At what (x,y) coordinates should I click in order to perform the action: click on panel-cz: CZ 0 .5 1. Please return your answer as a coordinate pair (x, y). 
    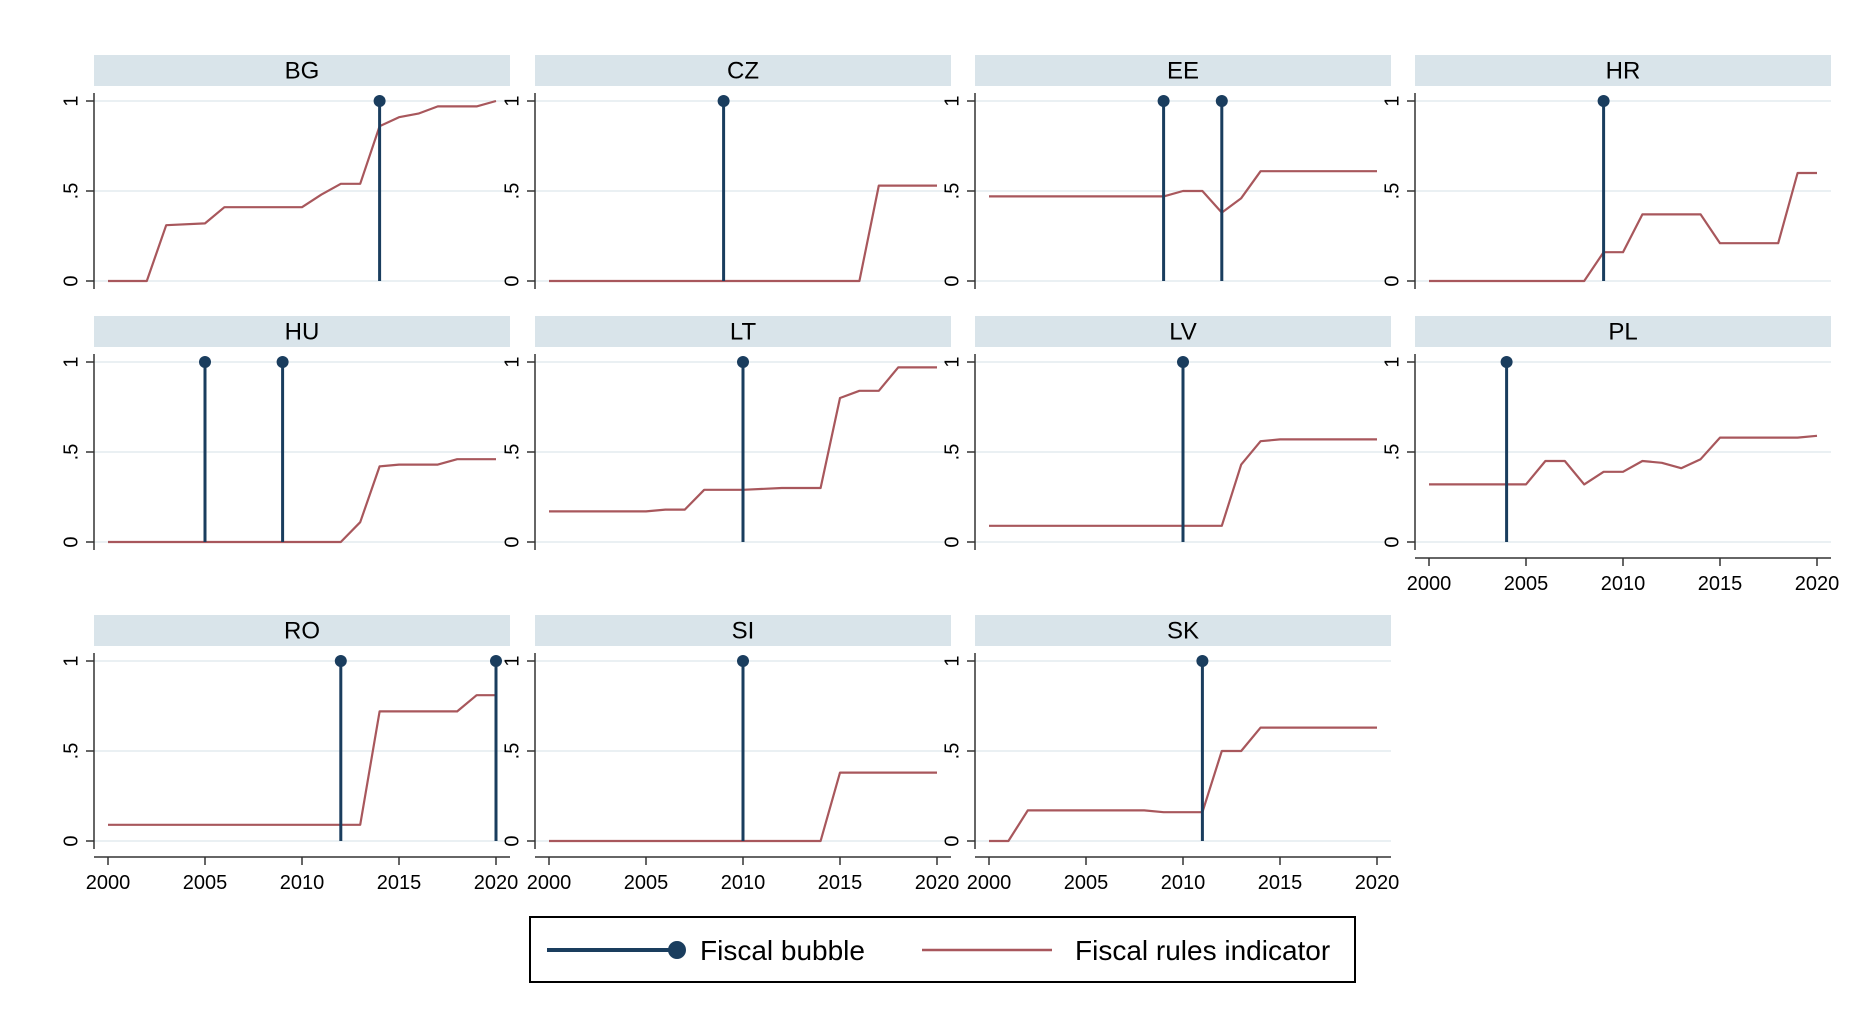
    Looking at the image, I should click on (726, 172).